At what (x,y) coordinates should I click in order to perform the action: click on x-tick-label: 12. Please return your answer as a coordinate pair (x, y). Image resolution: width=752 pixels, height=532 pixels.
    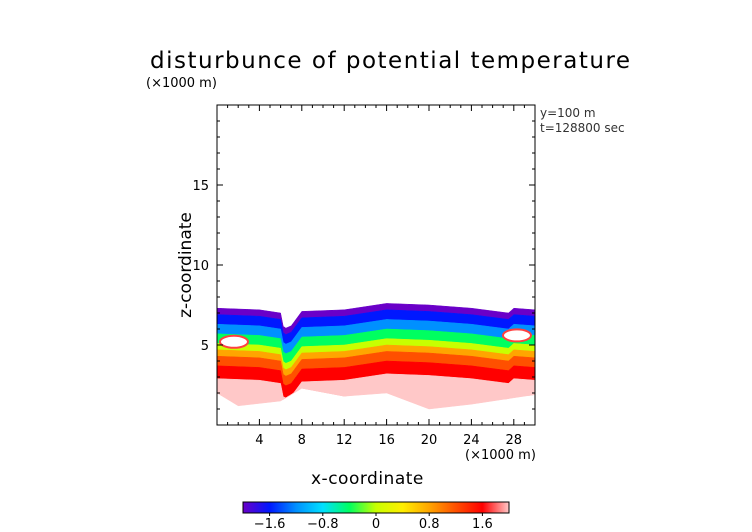
    Looking at the image, I should click on (344, 440).